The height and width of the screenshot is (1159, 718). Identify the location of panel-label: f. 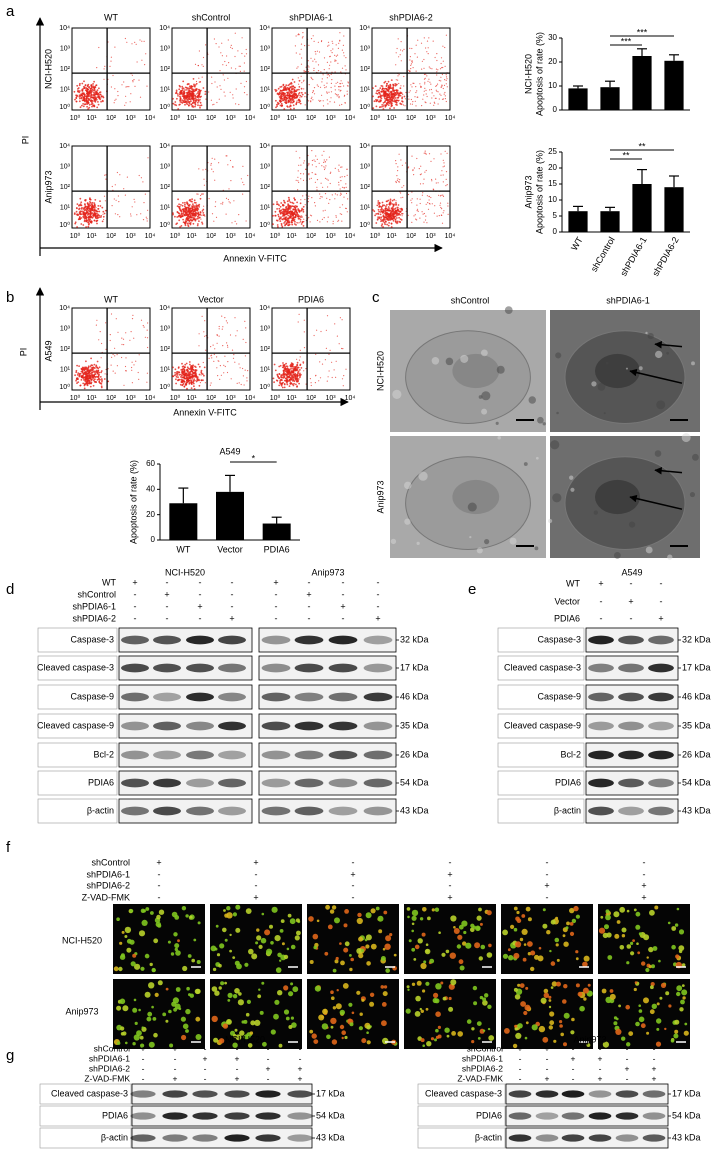
(8, 847).